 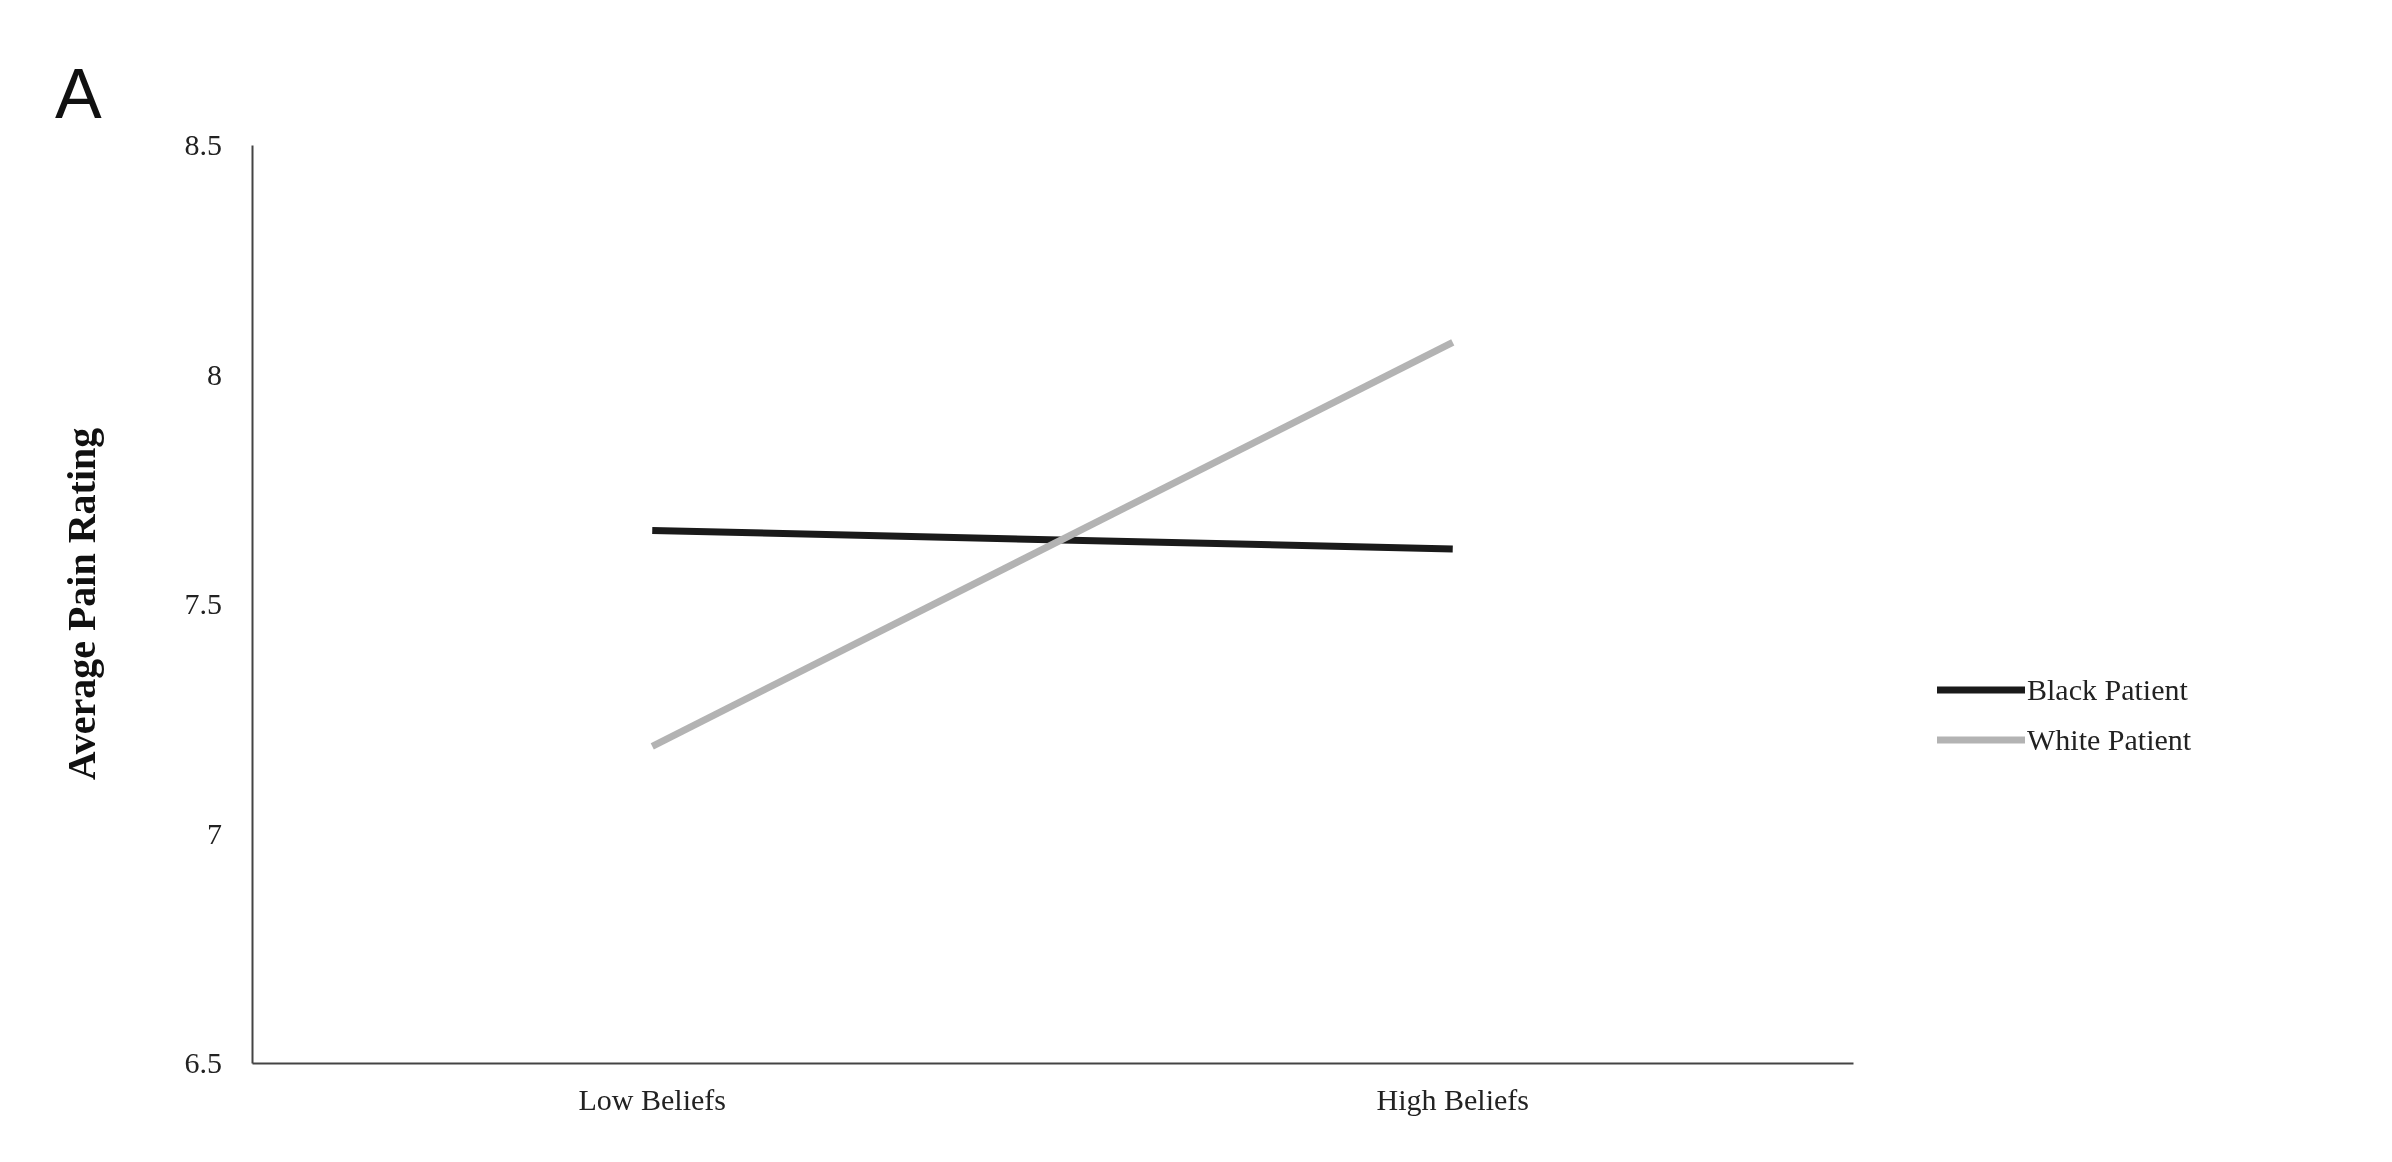 What do you see at coordinates (214, 833) in the screenshot?
I see `y-tick-label: 7` at bounding box center [214, 833].